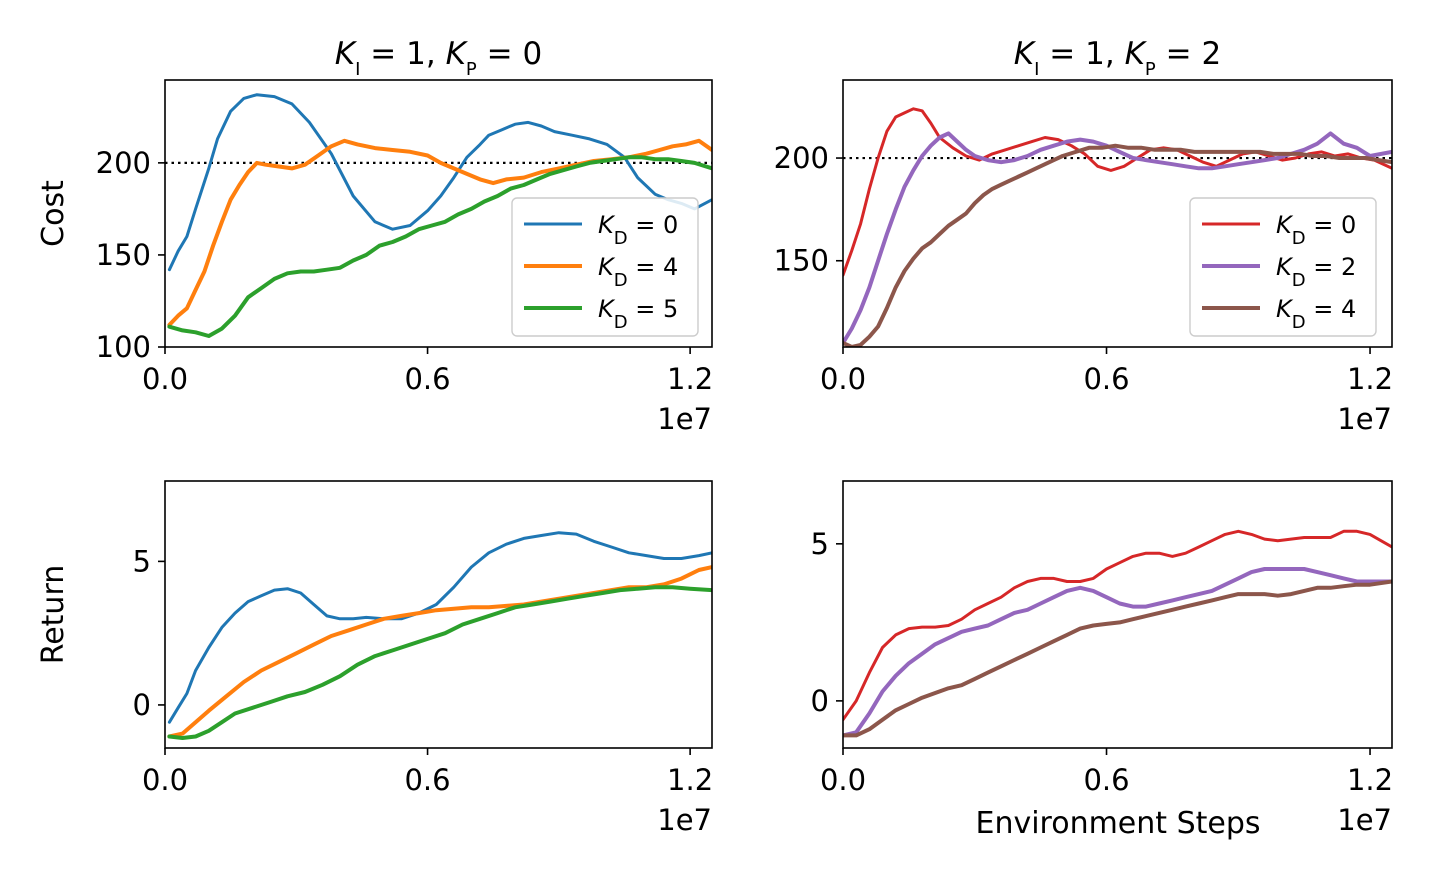 The height and width of the screenshot is (882, 1440). Describe the element at coordinates (1316, 272) in the screenshot. I see `legend-entry: KD = 2` at that location.